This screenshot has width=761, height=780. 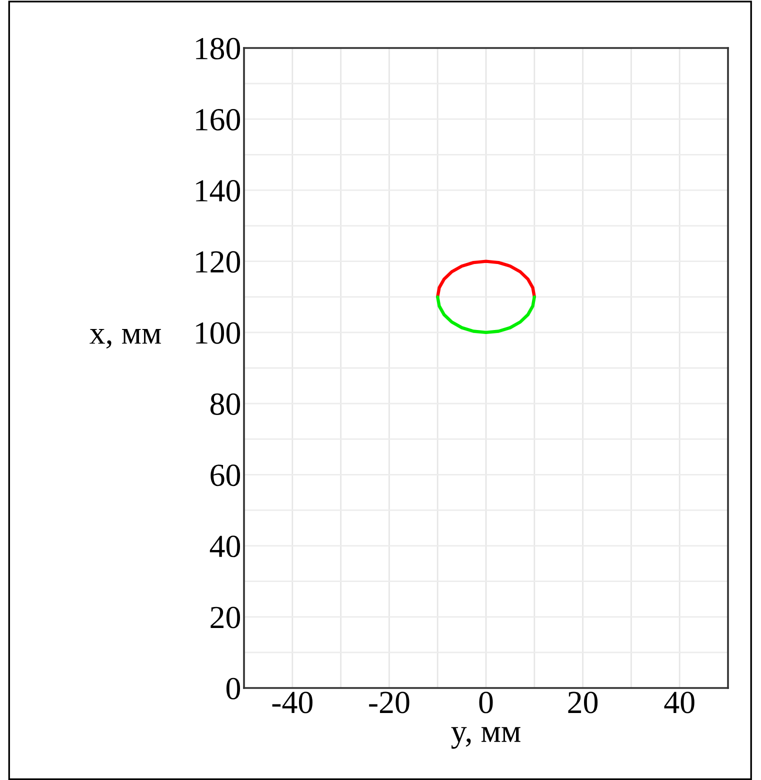 I want to click on x-tick-label: 40, so click(x=679, y=703).